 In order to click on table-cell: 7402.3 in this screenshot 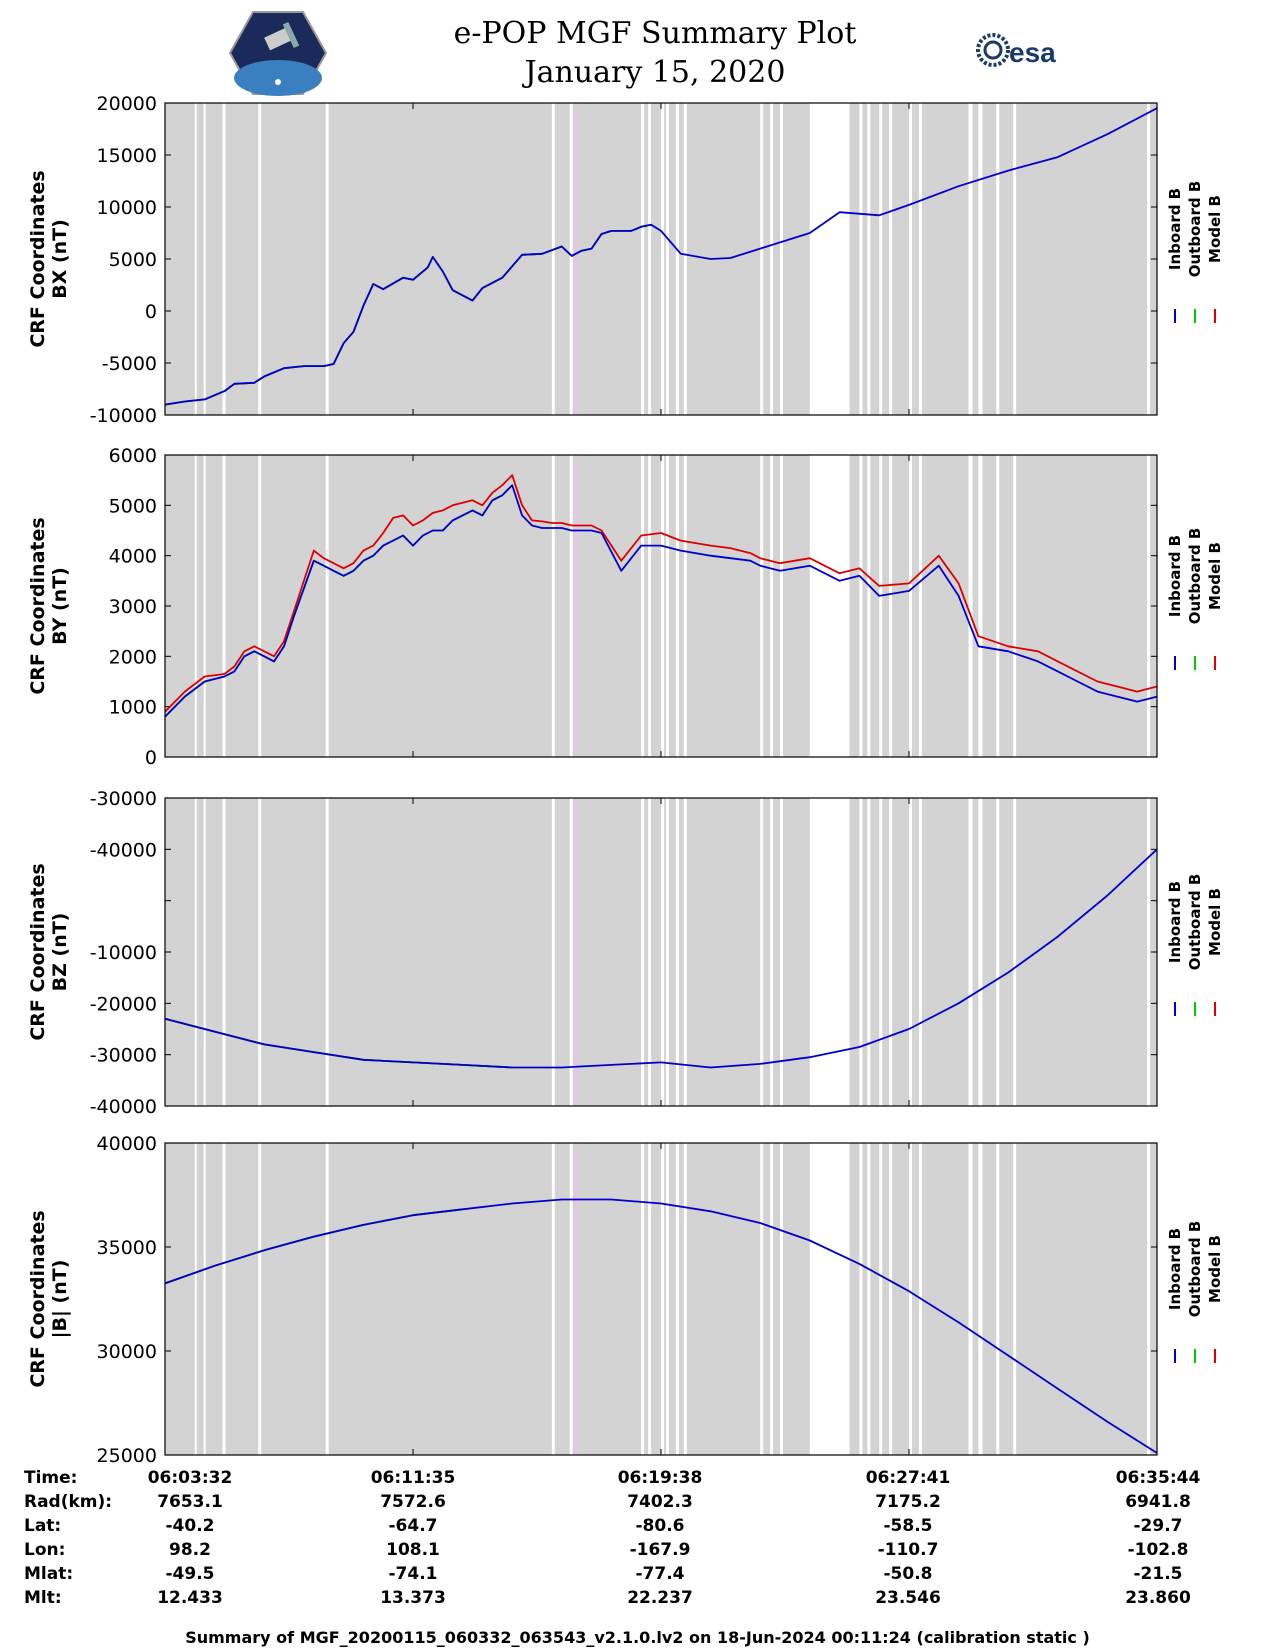, I will do `click(660, 1502)`.